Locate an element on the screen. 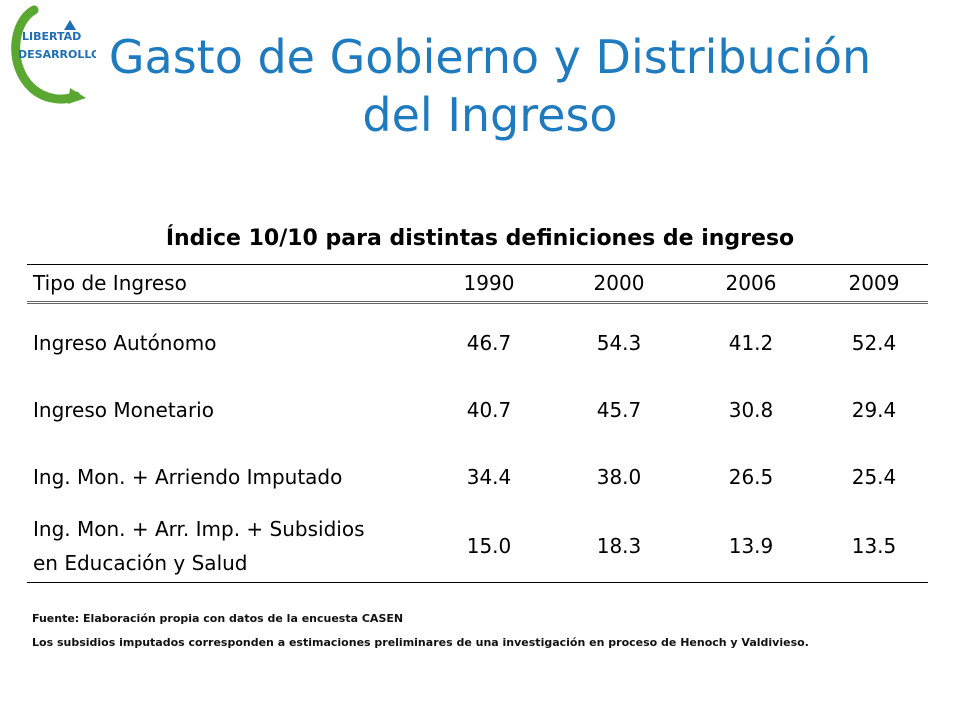 The height and width of the screenshot is (720, 960). cell-value: 18.3 is located at coordinates (616, 546).